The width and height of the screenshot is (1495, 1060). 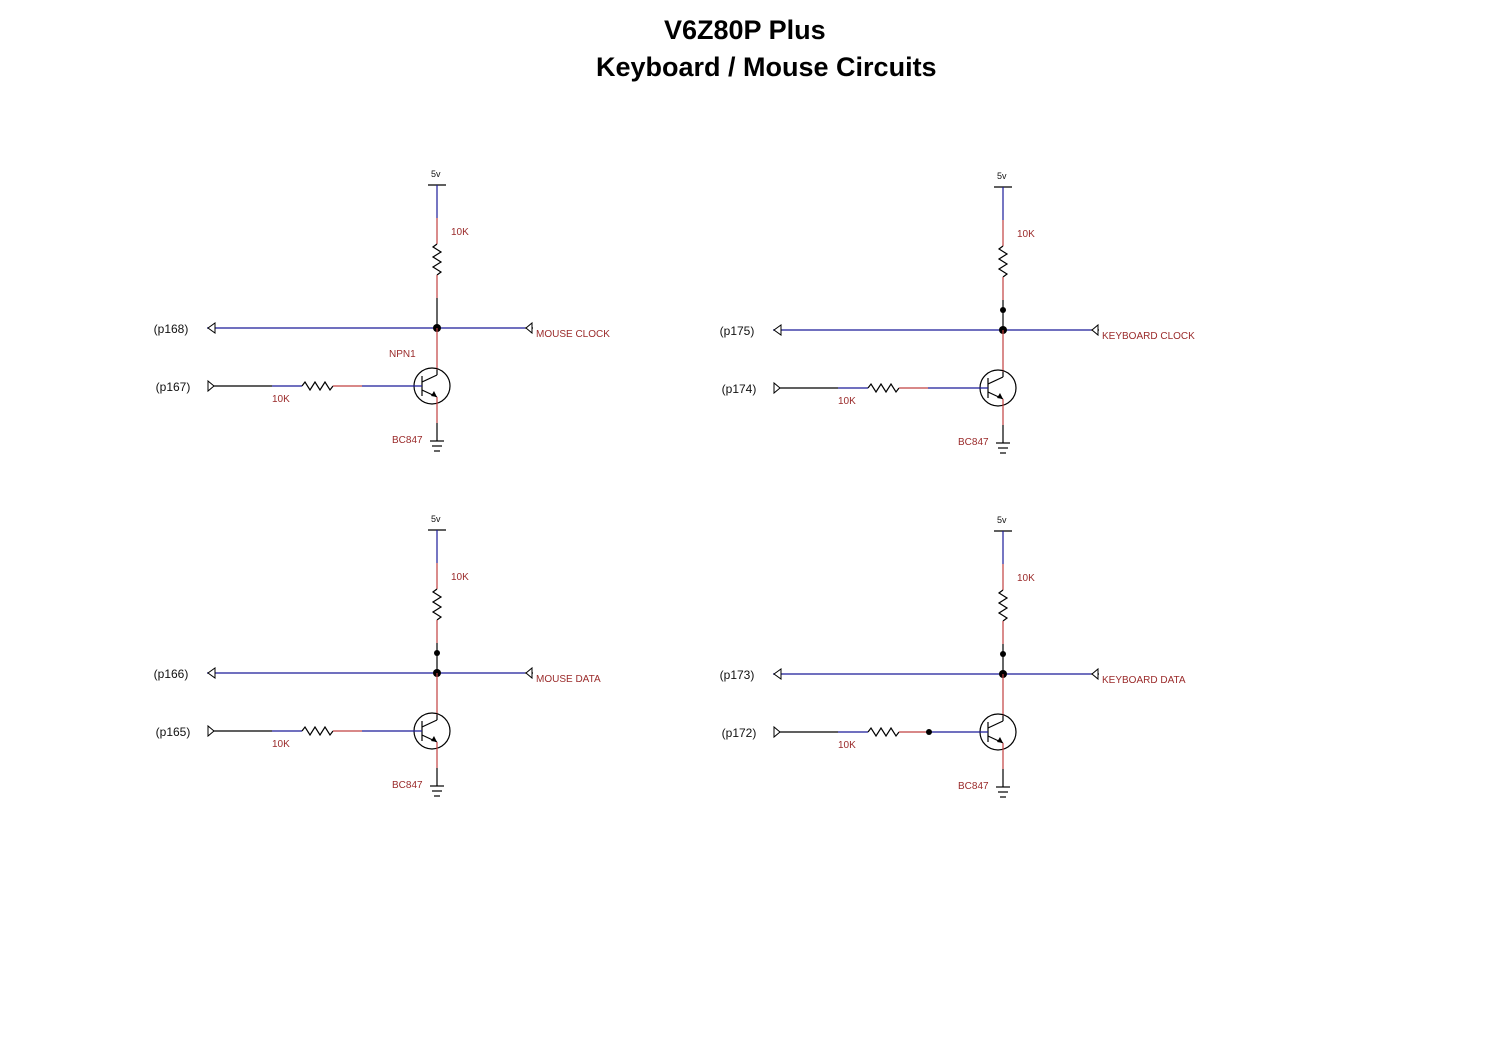 What do you see at coordinates (739, 733) in the screenshot?
I see `port-drive-label: (p172)` at bounding box center [739, 733].